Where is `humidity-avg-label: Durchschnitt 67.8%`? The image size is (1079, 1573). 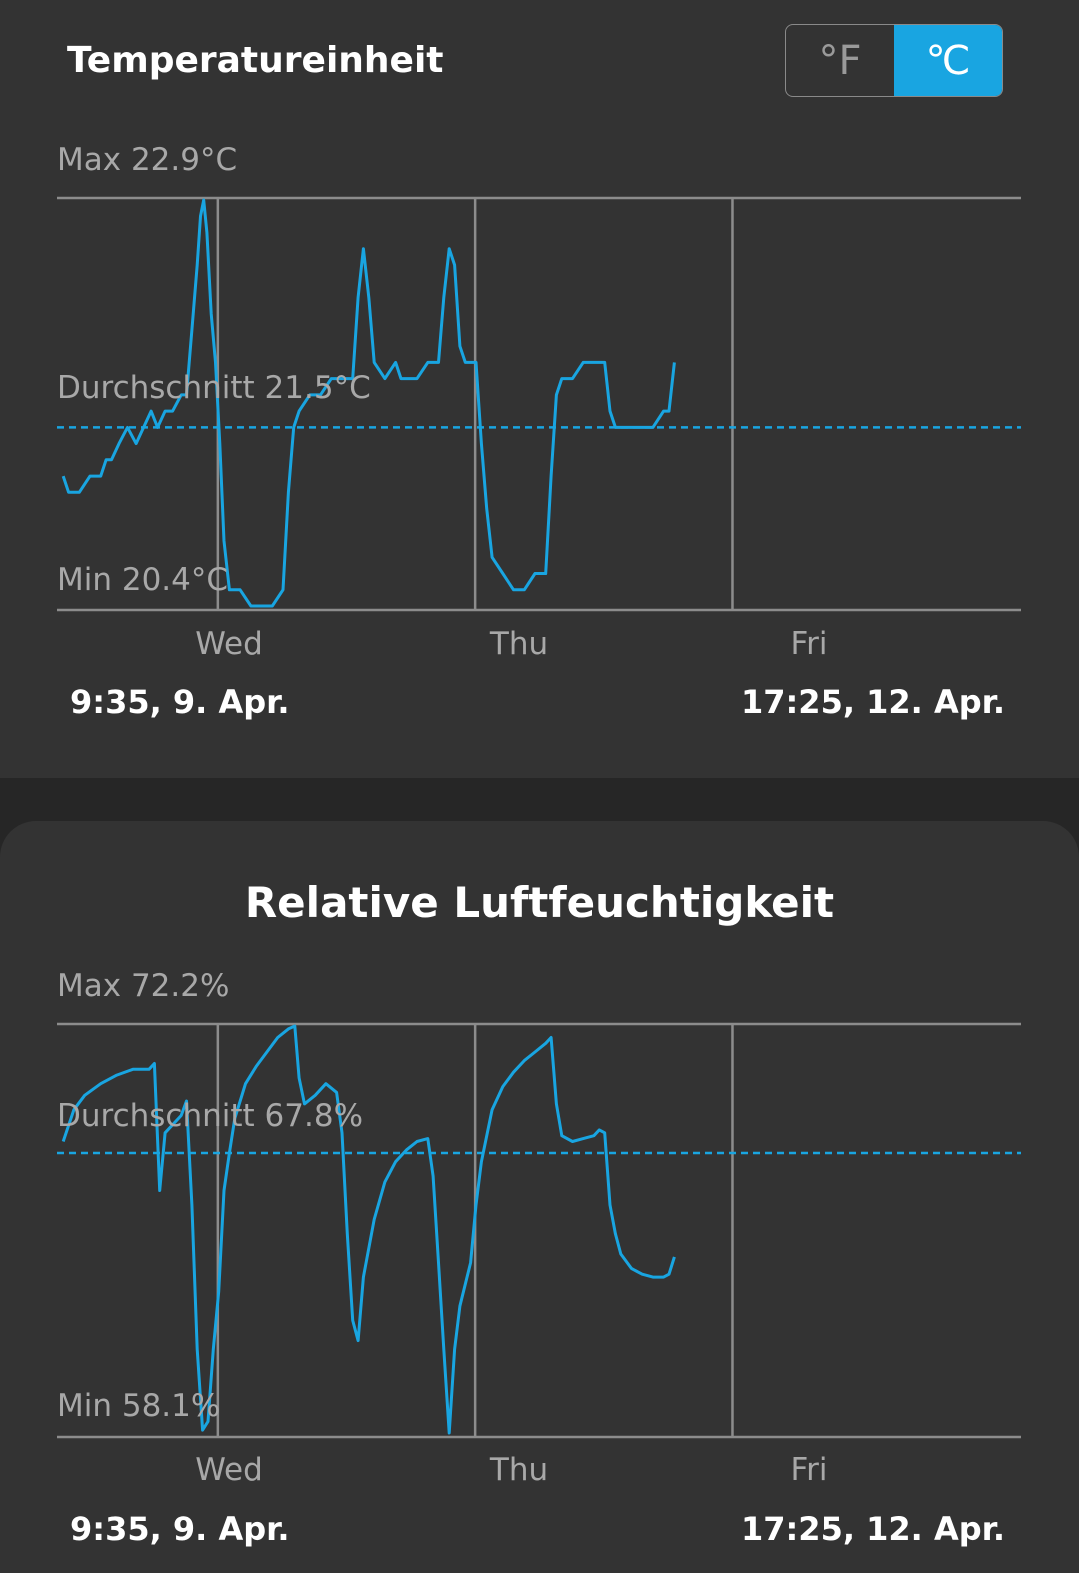
humidity-avg-label: Durchschnitt 67.8% is located at coordinates (210, 1116).